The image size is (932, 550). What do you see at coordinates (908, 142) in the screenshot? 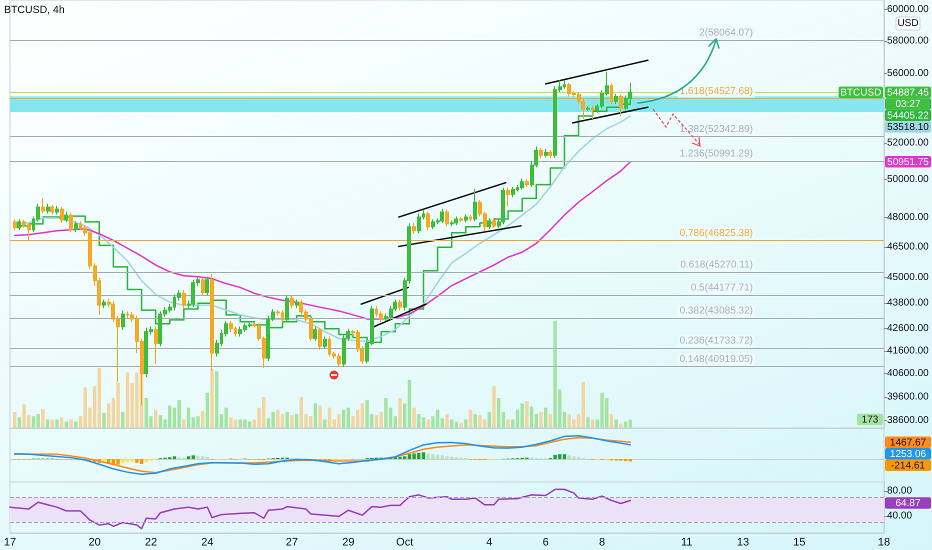
I see `y-tick-label: 52000.00` at bounding box center [908, 142].